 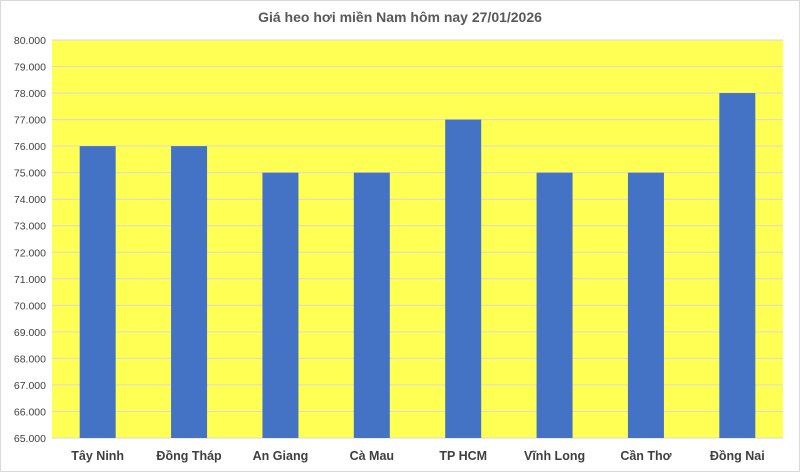 What do you see at coordinates (281, 456) in the screenshot?
I see `x-tick-label: An Giang` at bounding box center [281, 456].